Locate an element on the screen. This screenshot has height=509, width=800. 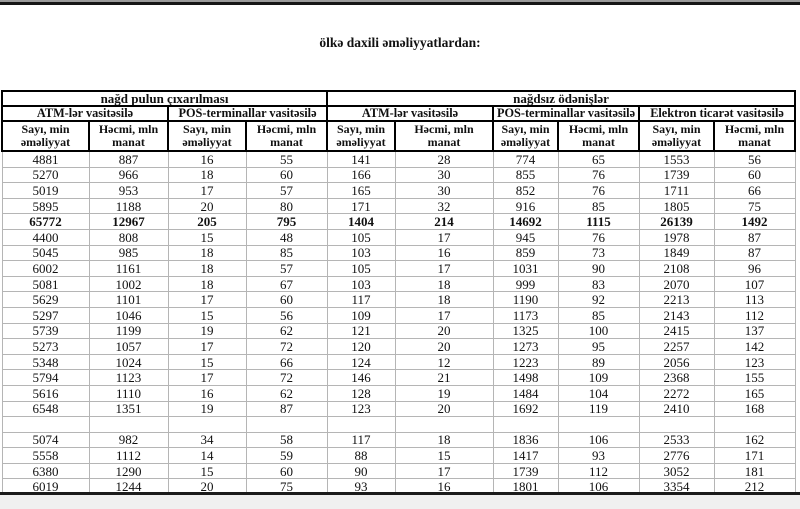
cell: 1290 is located at coordinates (128, 471).